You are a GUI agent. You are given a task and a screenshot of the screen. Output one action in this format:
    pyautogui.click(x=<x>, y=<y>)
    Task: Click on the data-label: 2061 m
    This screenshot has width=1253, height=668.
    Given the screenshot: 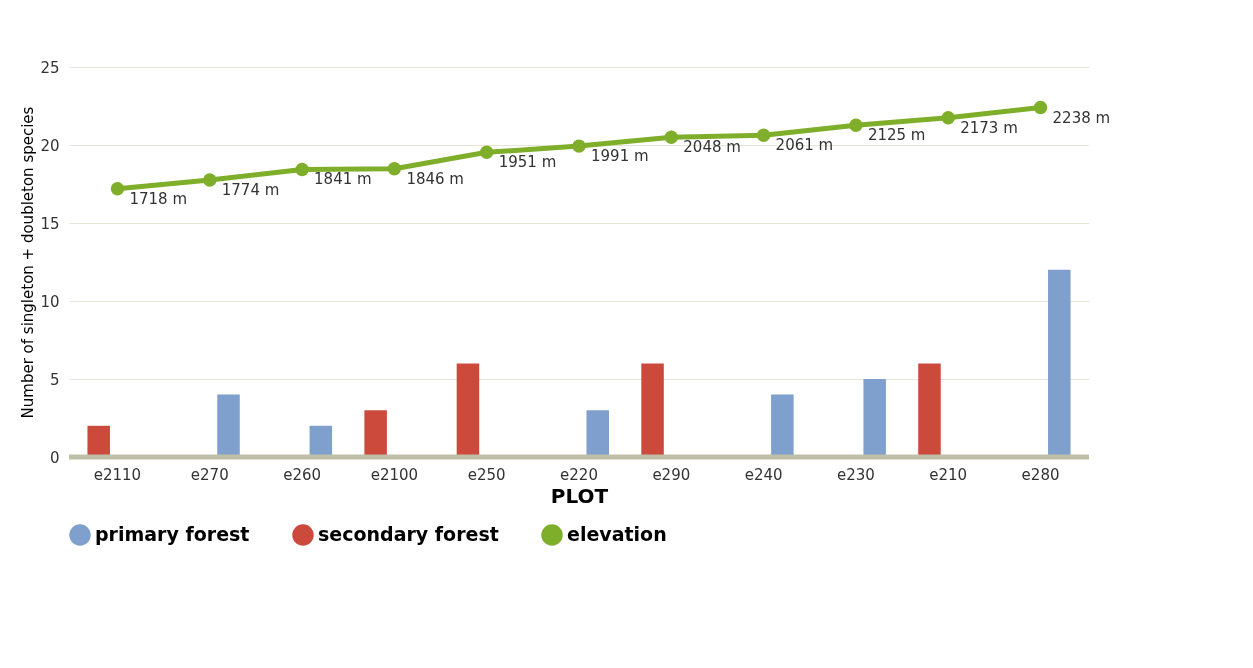 What is the action you would take?
    pyautogui.click(x=804, y=145)
    